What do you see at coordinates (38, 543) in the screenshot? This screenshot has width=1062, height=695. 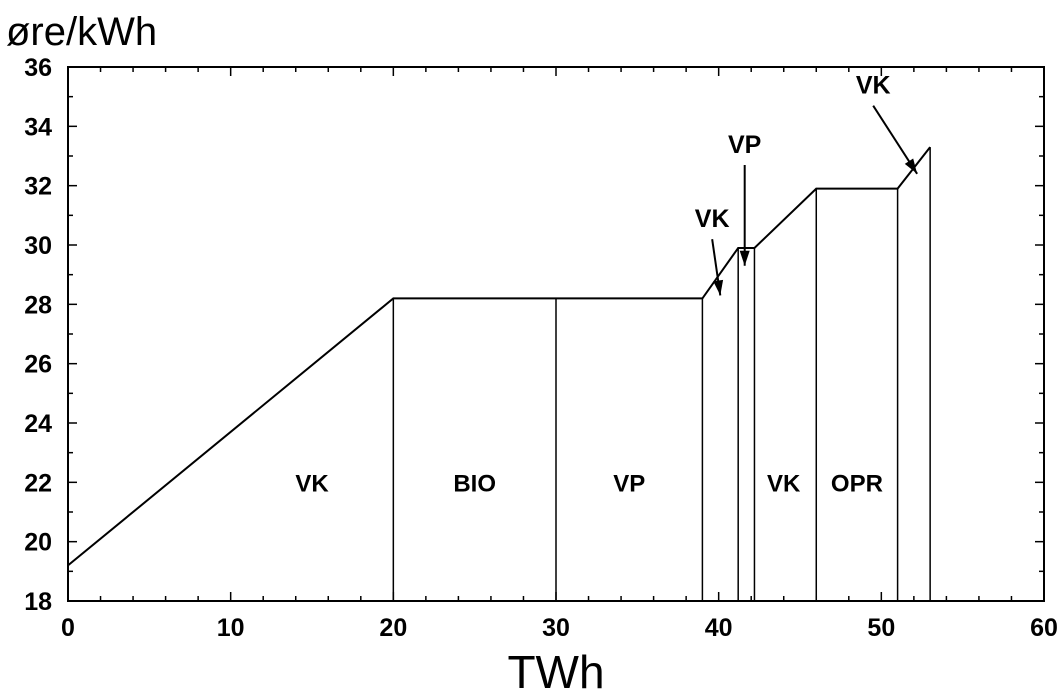 I see `y-tick-label: 20` at bounding box center [38, 543].